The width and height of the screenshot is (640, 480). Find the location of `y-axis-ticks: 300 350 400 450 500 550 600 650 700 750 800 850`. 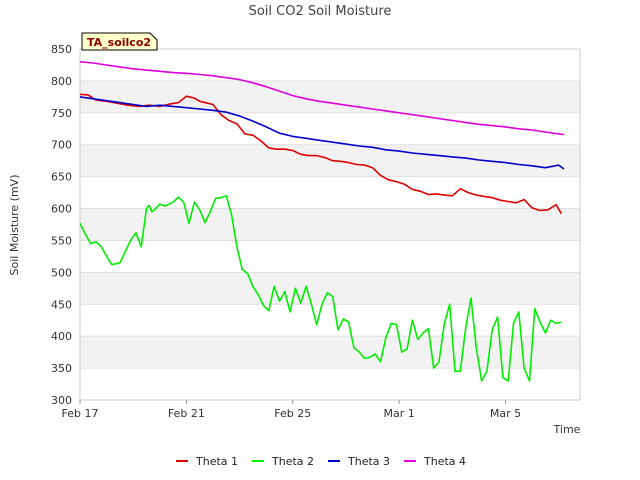

y-axis-ticks: 300 350 400 450 500 550 600 650 700 750 800 850 is located at coordinates (61, 225).